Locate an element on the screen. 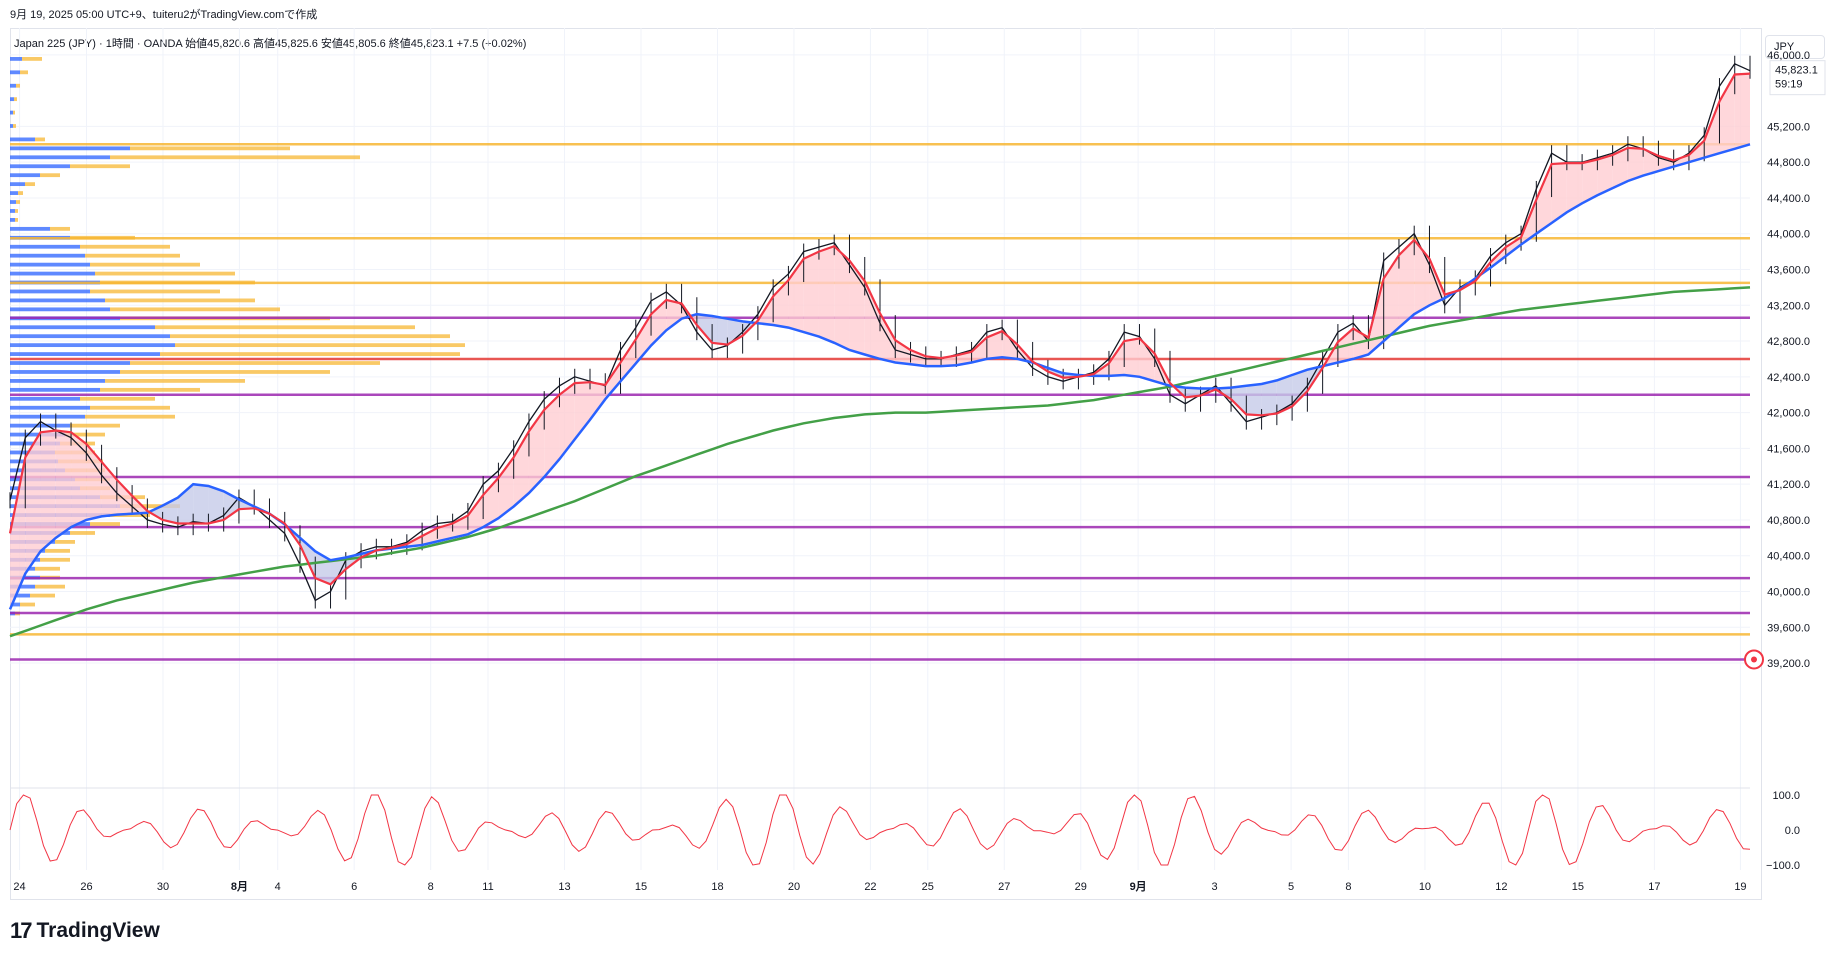 This screenshot has height=958, width=1835. time-tick-label: 6 is located at coordinates (354, 887).